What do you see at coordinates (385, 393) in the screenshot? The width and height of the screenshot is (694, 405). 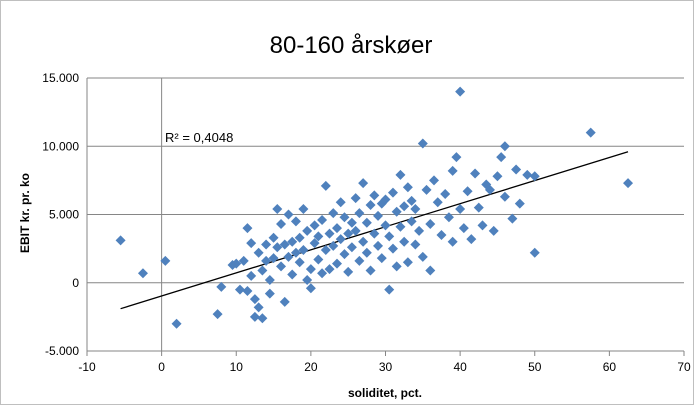 I see `x-axis-title: soliditet, pct.` at bounding box center [385, 393].